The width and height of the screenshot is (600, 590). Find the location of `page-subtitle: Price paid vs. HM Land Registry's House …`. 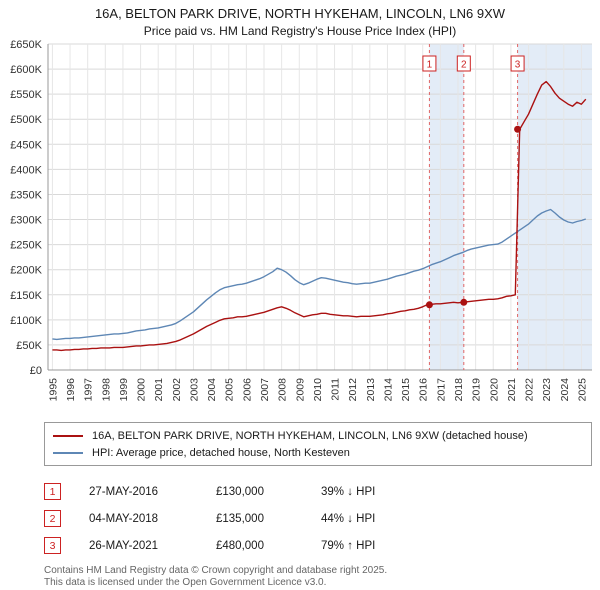

page-subtitle: Price paid vs. HM Land Registry's House … is located at coordinates (300, 31).